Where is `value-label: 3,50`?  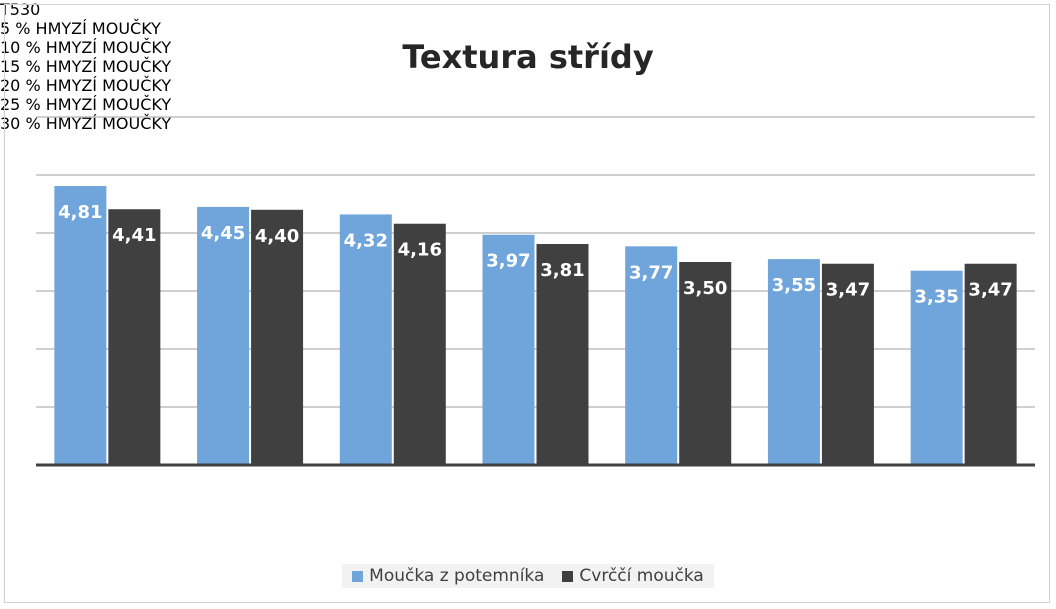
value-label: 3,50 is located at coordinates (705, 288).